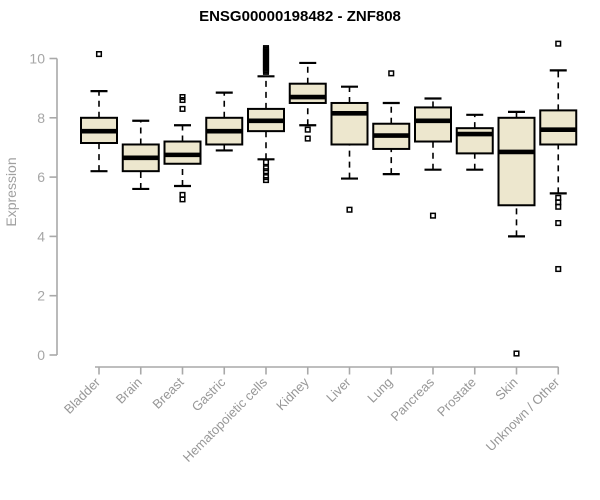 The height and width of the screenshot is (500, 600). Describe the element at coordinates (43, 207) in the screenshot. I see `y-axis: 0 2 4 6 8 10` at that location.